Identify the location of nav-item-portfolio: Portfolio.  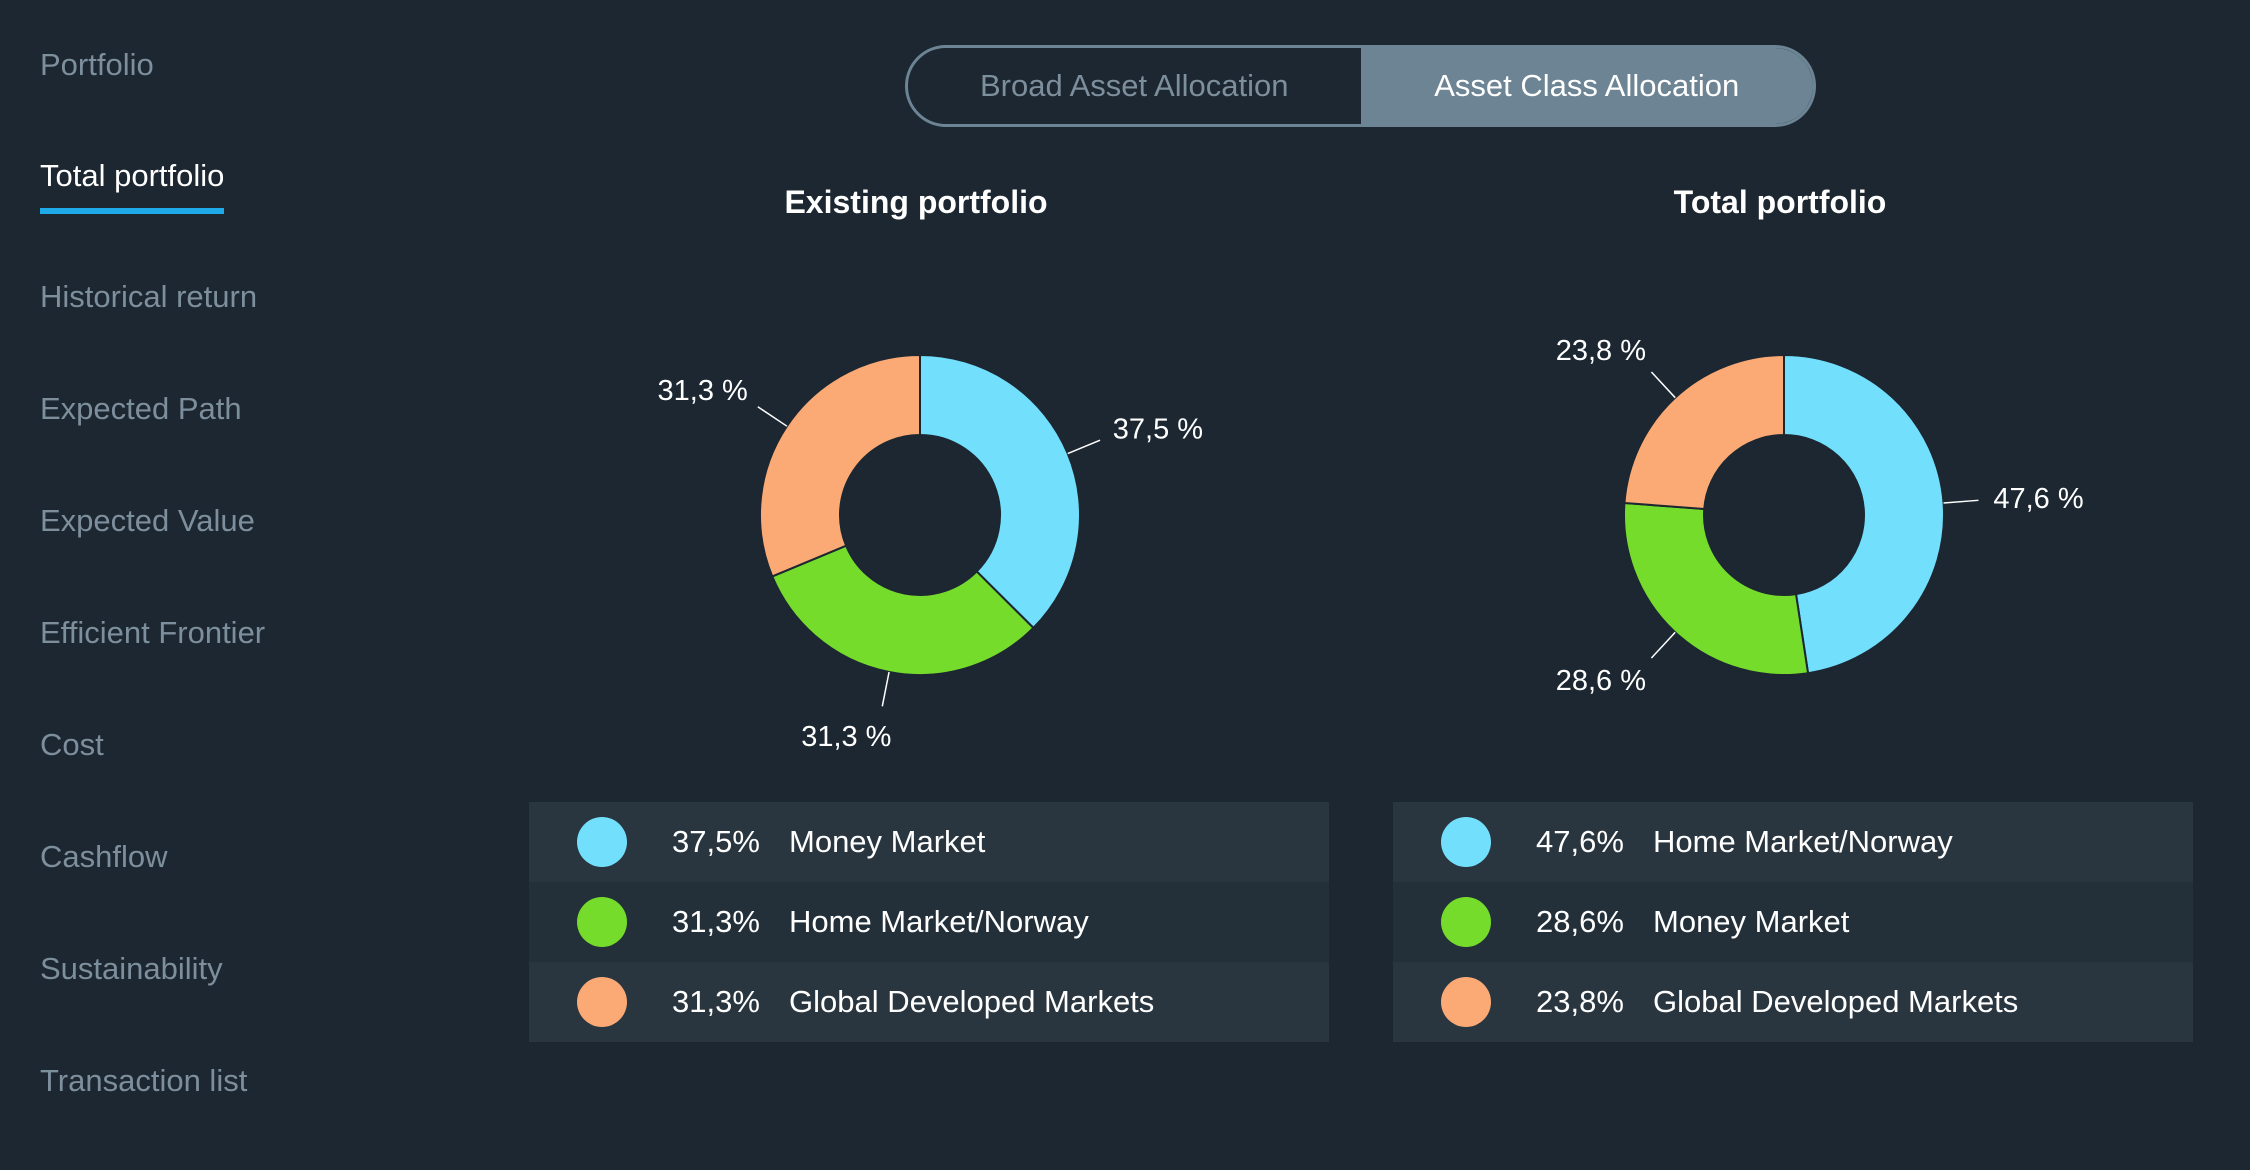
(97, 64).